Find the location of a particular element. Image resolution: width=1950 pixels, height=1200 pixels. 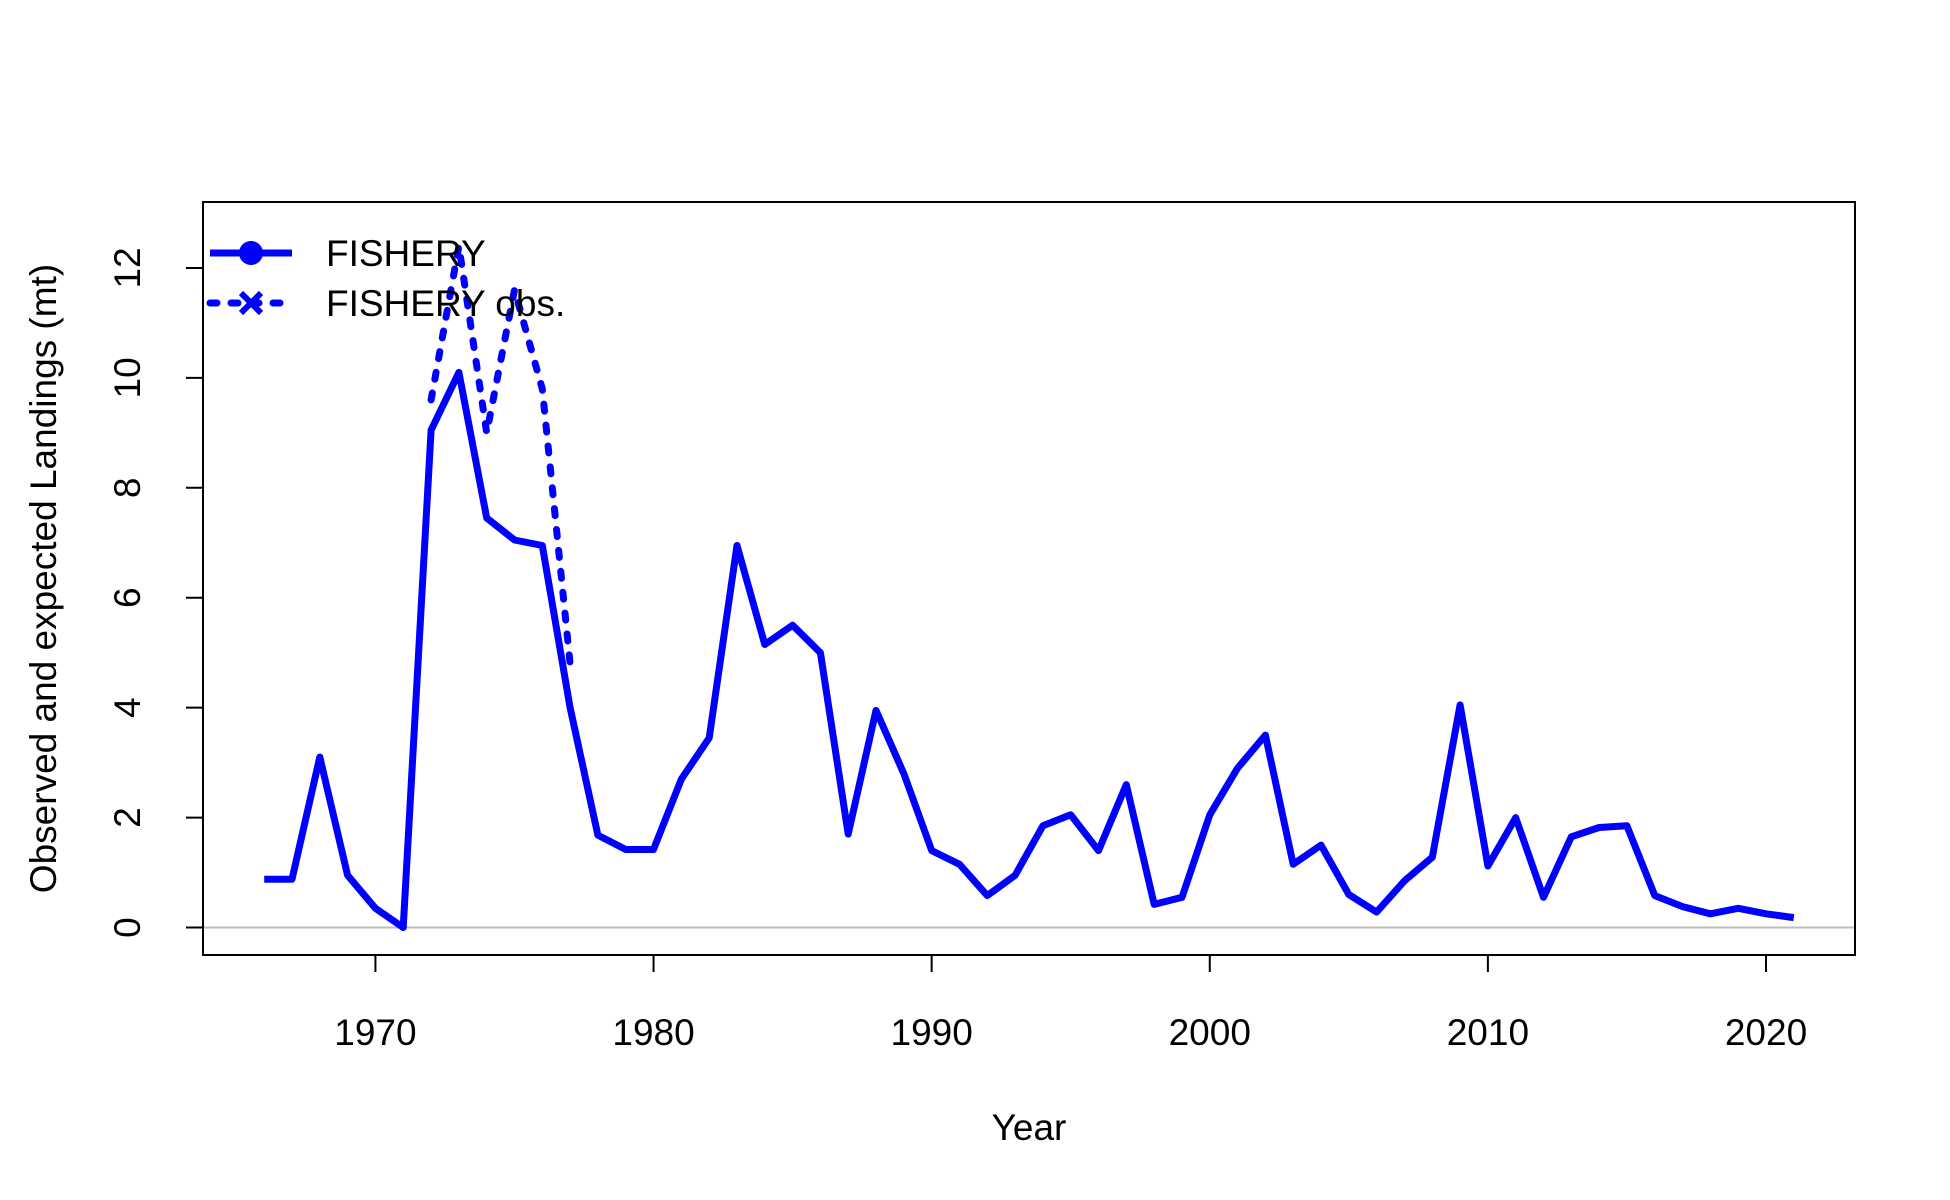

x-tick-label: 2000 is located at coordinates (1210, 1032).